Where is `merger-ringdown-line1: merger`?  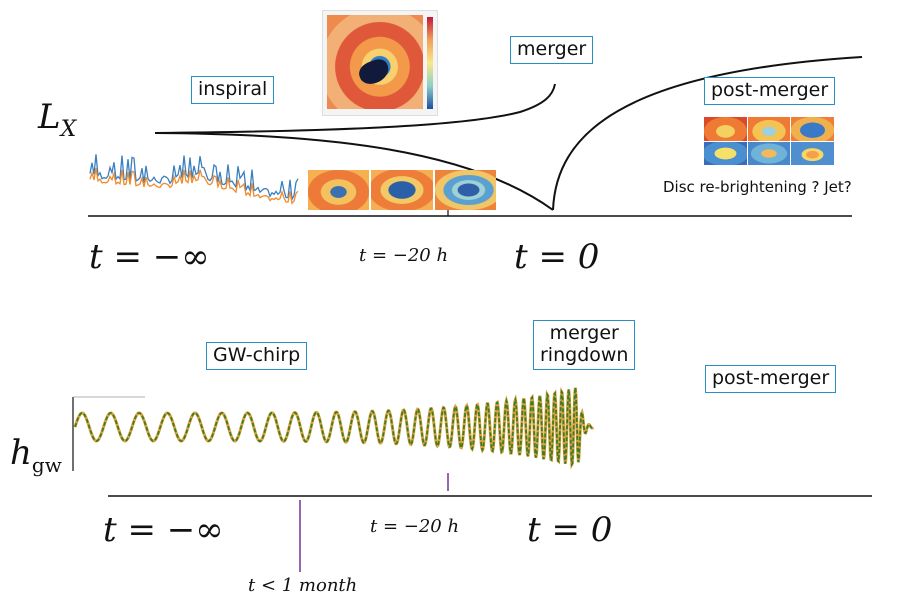 merger-ringdown-line1: merger is located at coordinates (584, 333).